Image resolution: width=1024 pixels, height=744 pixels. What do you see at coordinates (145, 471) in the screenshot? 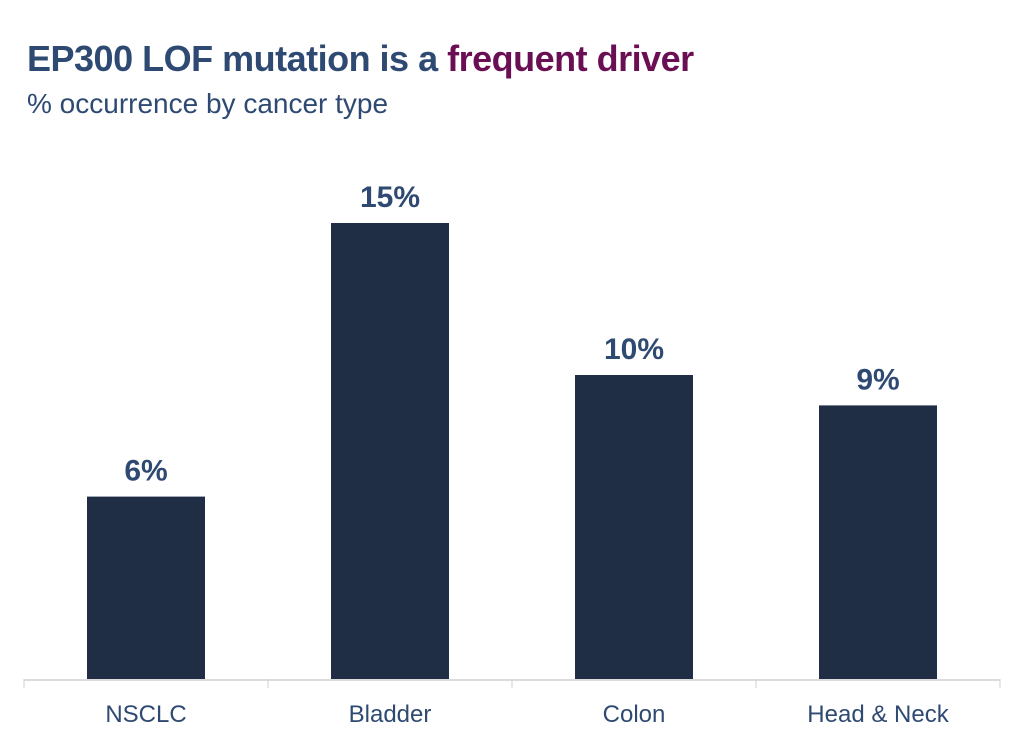
I see `data-label: 6%` at bounding box center [145, 471].